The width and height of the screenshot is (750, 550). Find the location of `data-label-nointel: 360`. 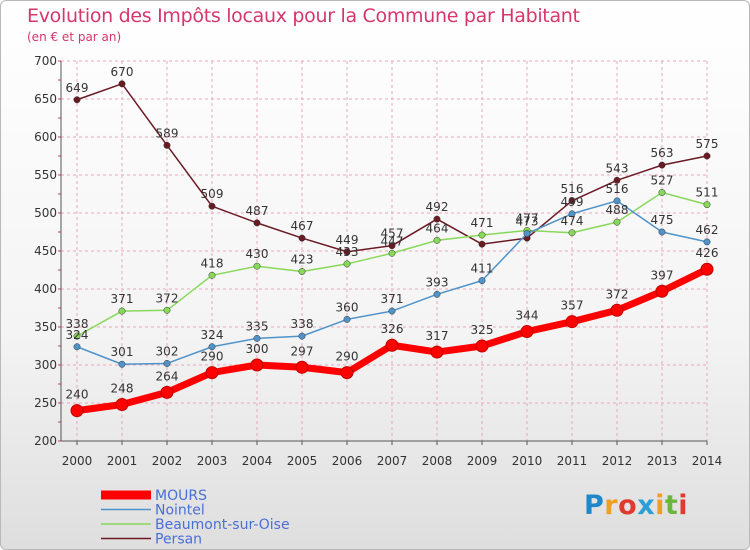

data-label-nointel: 360 is located at coordinates (347, 307).